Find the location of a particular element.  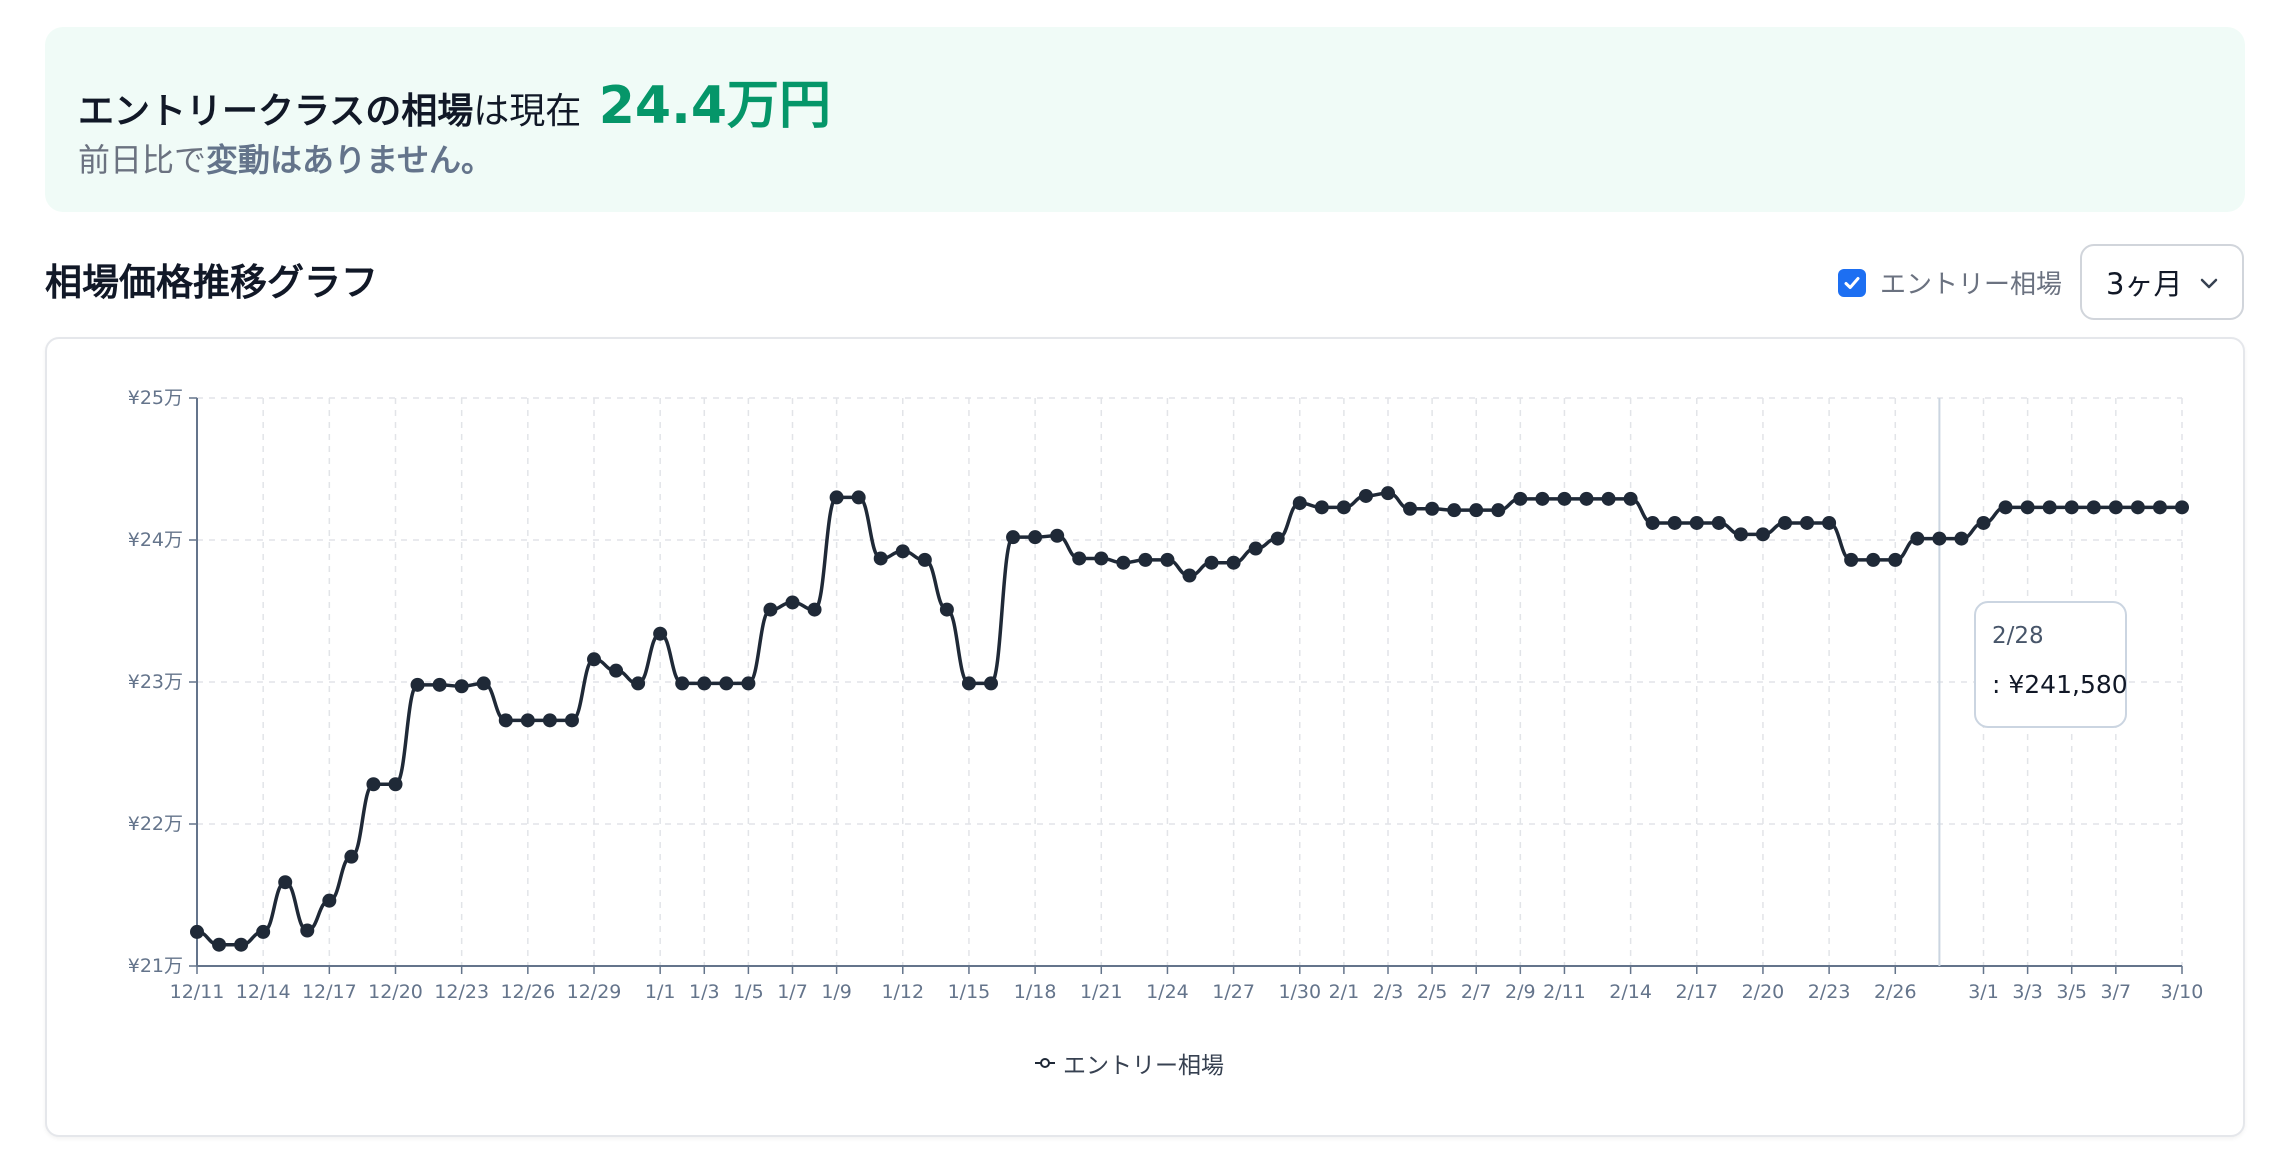

x-tick-label: 1/5 is located at coordinates (748, 992).